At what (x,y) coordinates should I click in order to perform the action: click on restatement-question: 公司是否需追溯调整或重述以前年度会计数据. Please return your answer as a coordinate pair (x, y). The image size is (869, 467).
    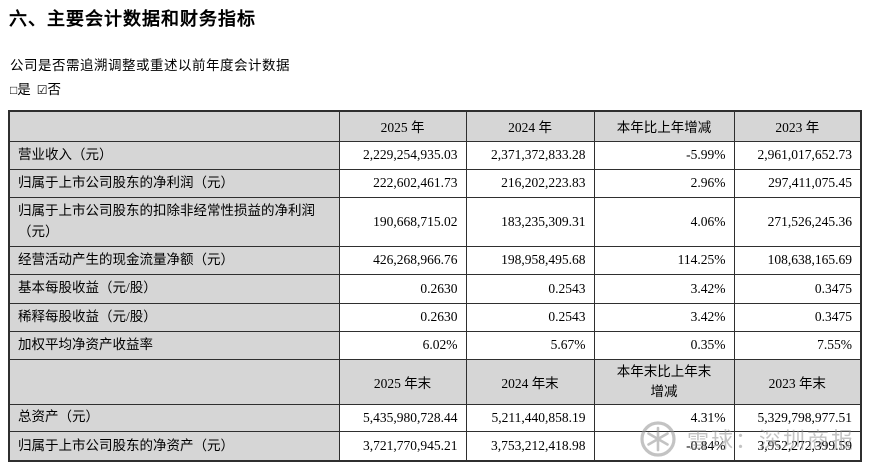
    Looking at the image, I should click on (150, 65).